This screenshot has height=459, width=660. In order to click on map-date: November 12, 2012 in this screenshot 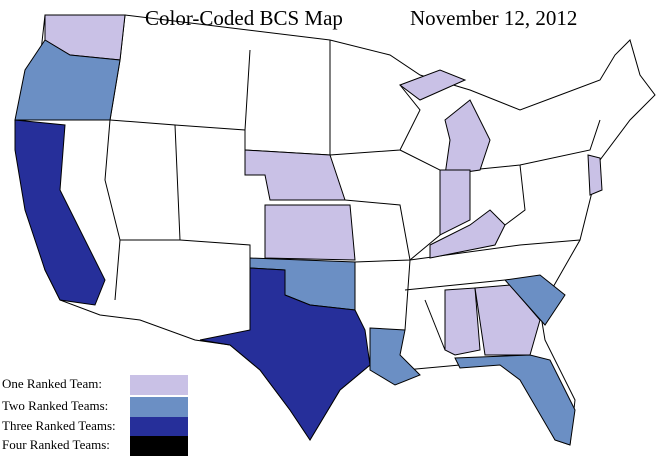, I will do `click(493, 18)`.